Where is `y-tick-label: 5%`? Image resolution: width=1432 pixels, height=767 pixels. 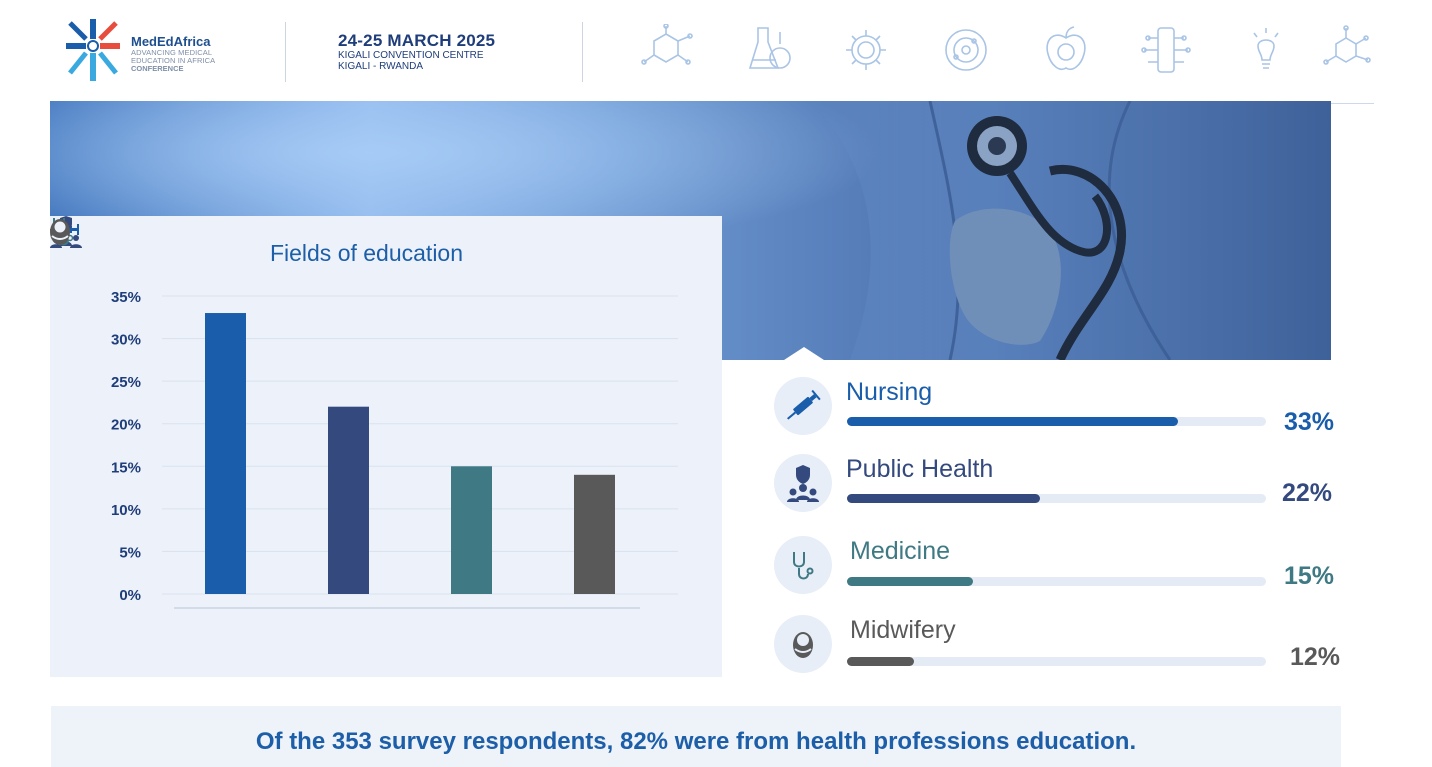 y-tick-label: 5% is located at coordinates (130, 552).